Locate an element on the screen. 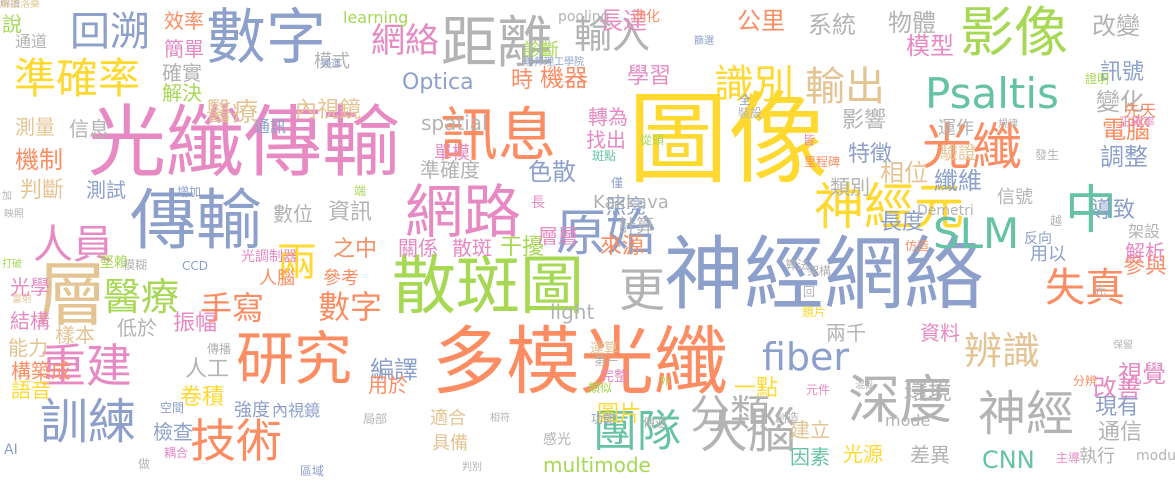 This screenshot has width=1175, height=482. word-16: 神經 is located at coordinates (1026, 414).